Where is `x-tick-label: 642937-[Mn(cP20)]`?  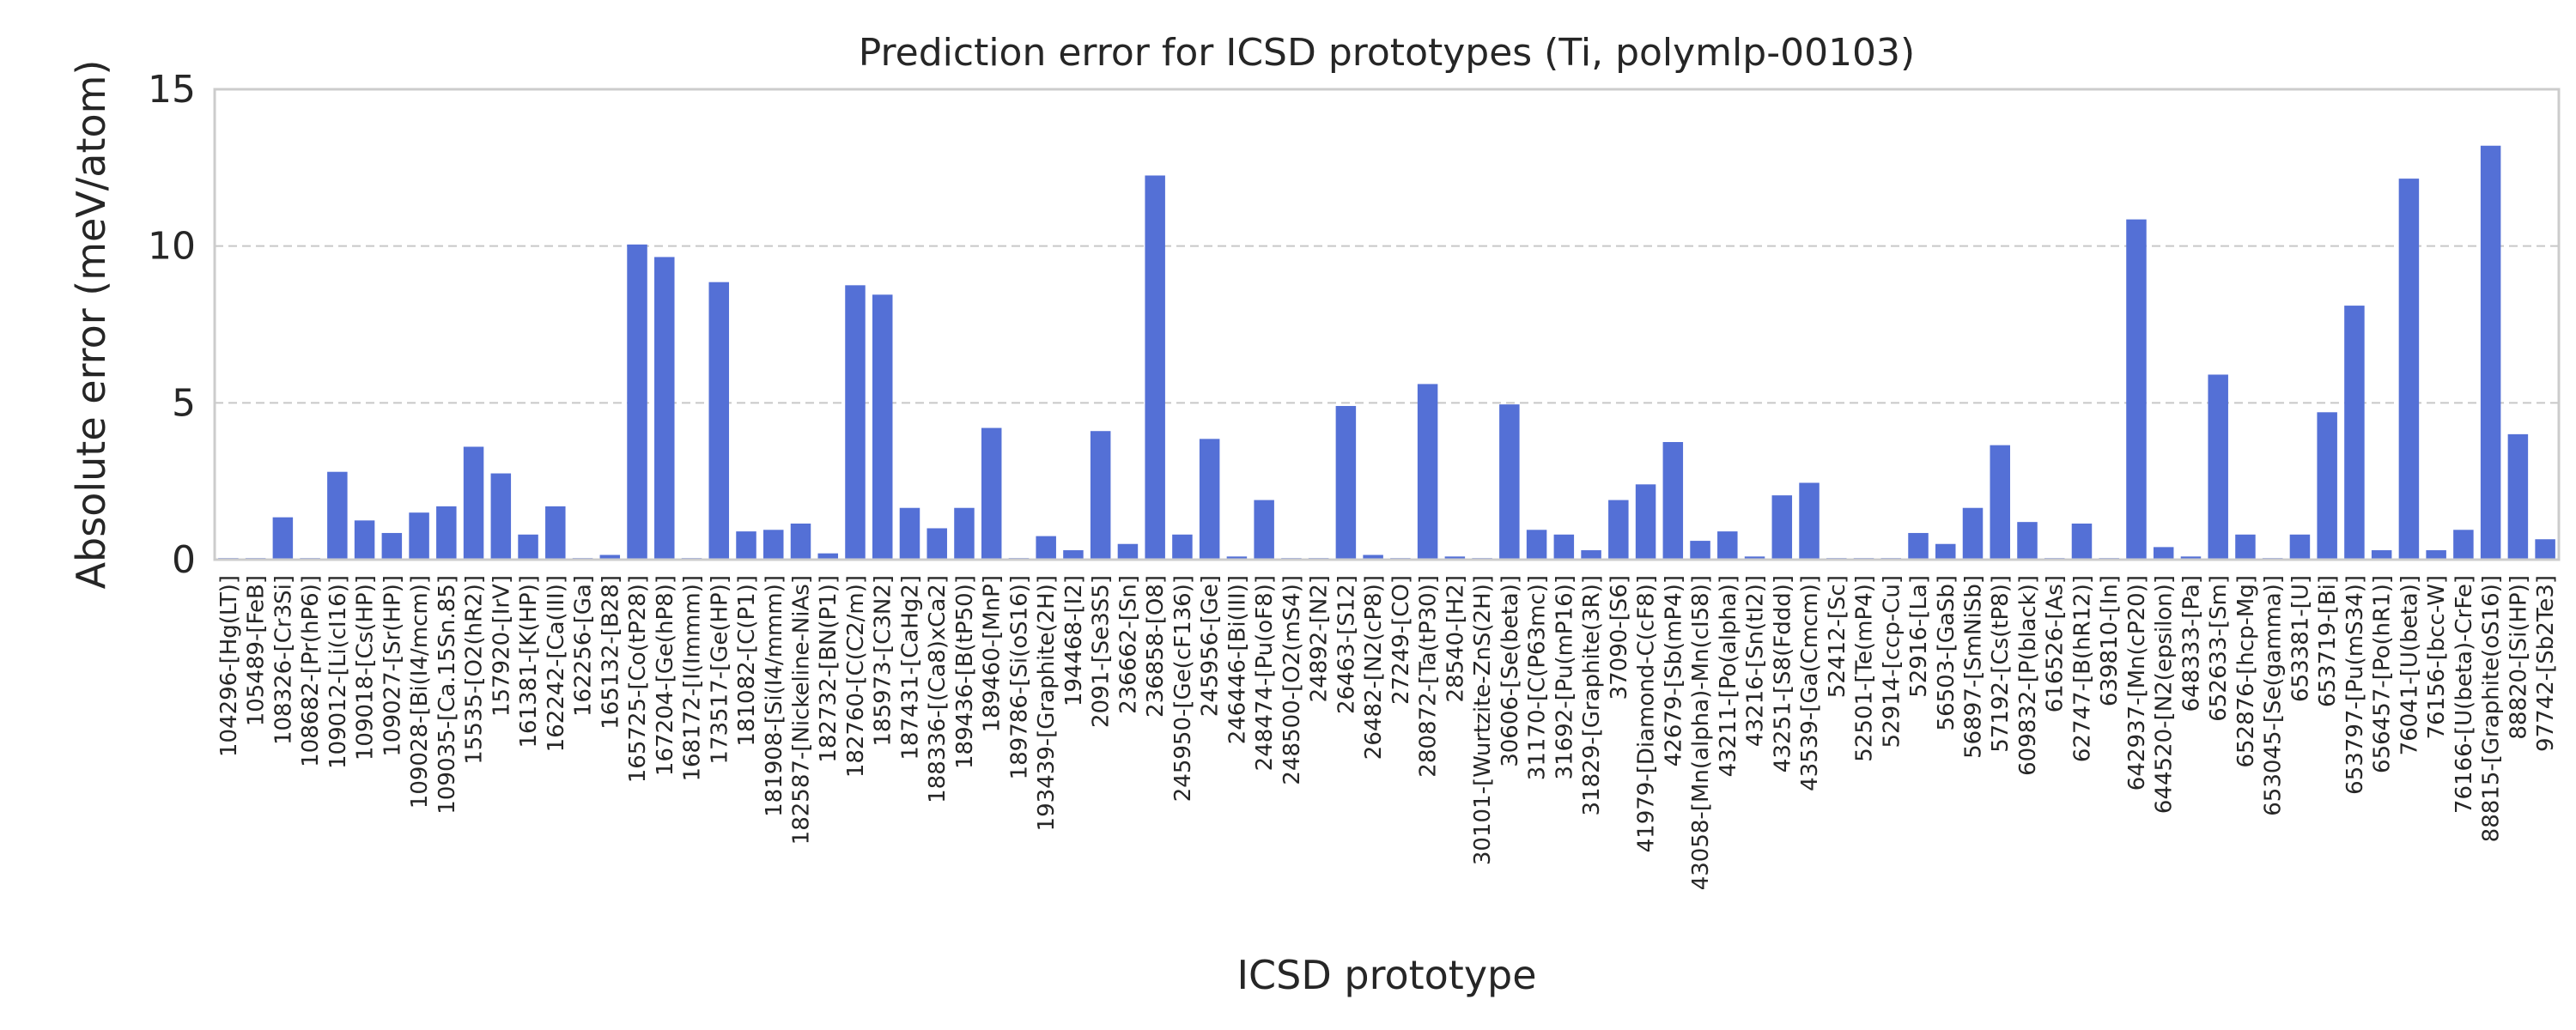
x-tick-label: 642937-[Mn(cP20)] is located at coordinates (2137, 683).